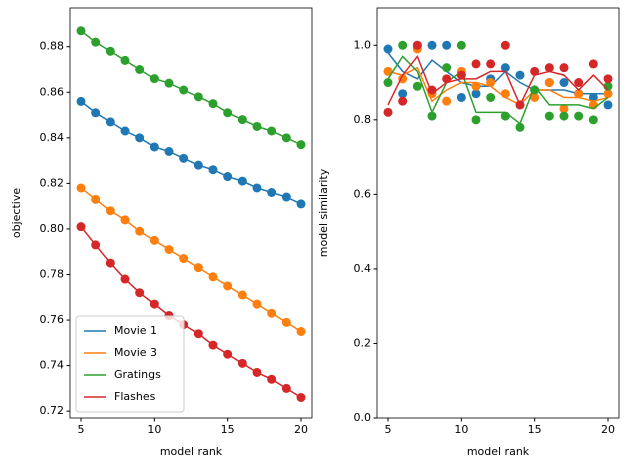 The image size is (629, 474). Describe the element at coordinates (16, 213) in the screenshot. I see `y-axis-label: objective` at that location.